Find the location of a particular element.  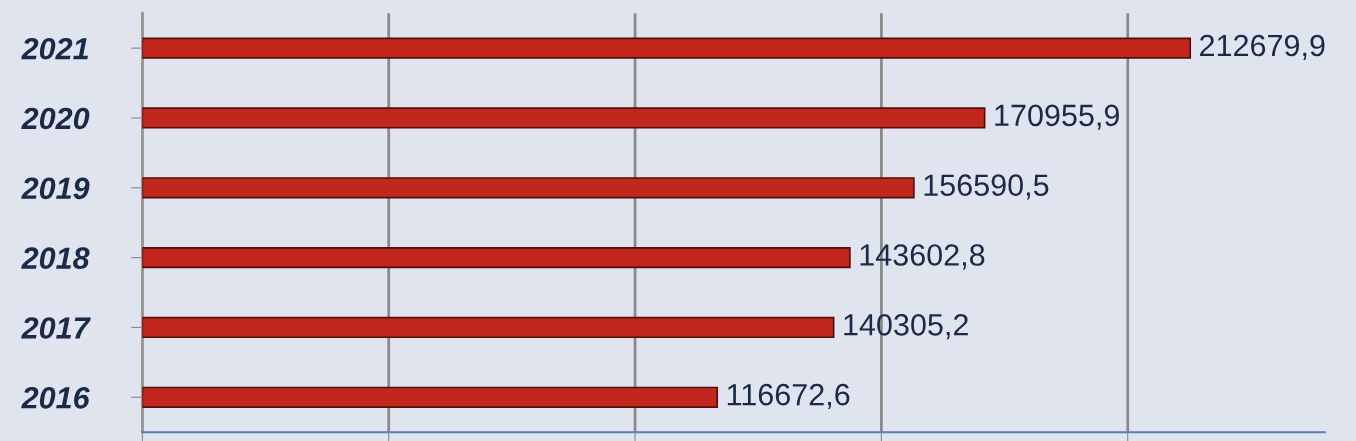

data-label: 170955,9 is located at coordinates (1057, 117).